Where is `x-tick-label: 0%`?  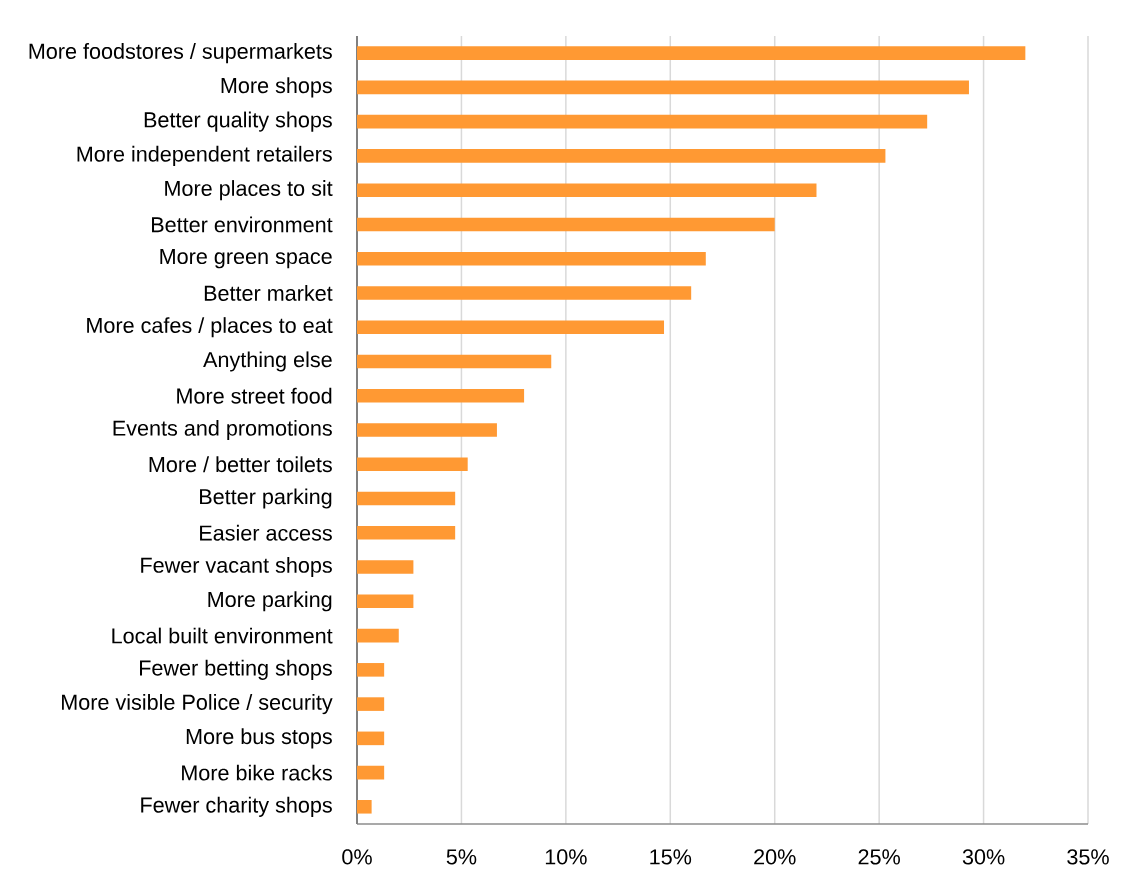 x-tick-label: 0% is located at coordinates (357, 857).